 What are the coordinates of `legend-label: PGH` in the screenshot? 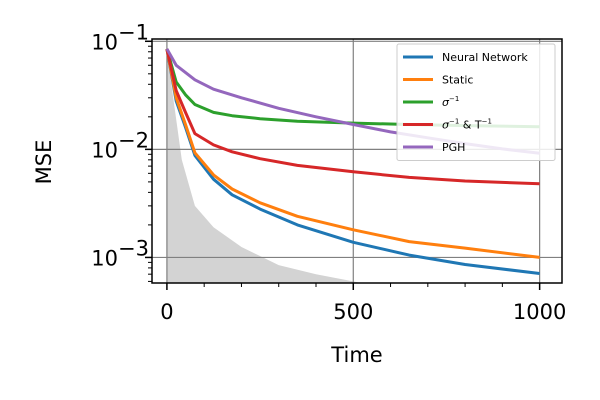 It's located at (453, 147).